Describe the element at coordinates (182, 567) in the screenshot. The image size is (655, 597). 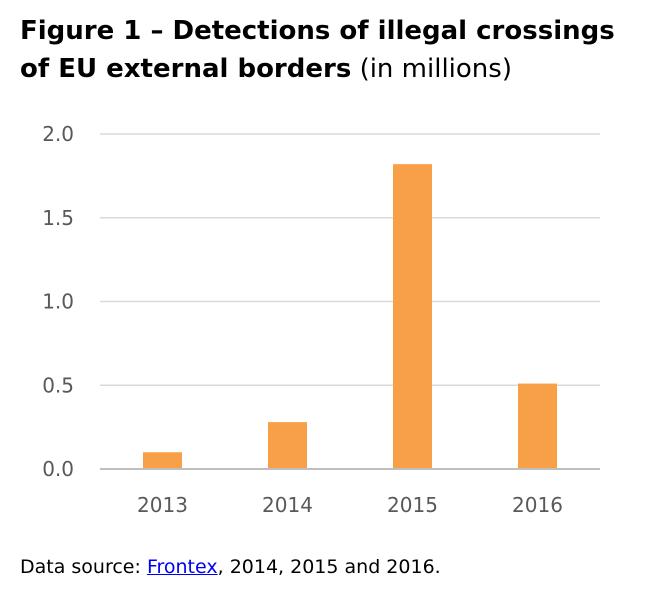
I see `frontex-link: Frontex` at that location.